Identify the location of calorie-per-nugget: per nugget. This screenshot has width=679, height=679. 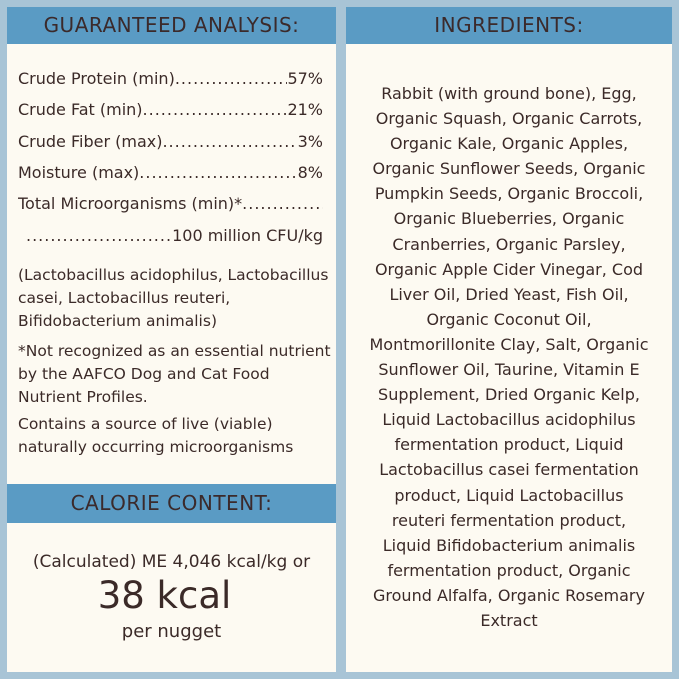
(171, 631).